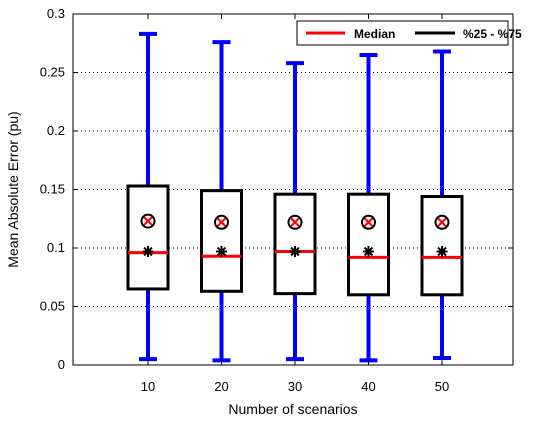 Image resolution: width=550 pixels, height=421 pixels. I want to click on y-tick-label: 0.2, so click(56, 130).